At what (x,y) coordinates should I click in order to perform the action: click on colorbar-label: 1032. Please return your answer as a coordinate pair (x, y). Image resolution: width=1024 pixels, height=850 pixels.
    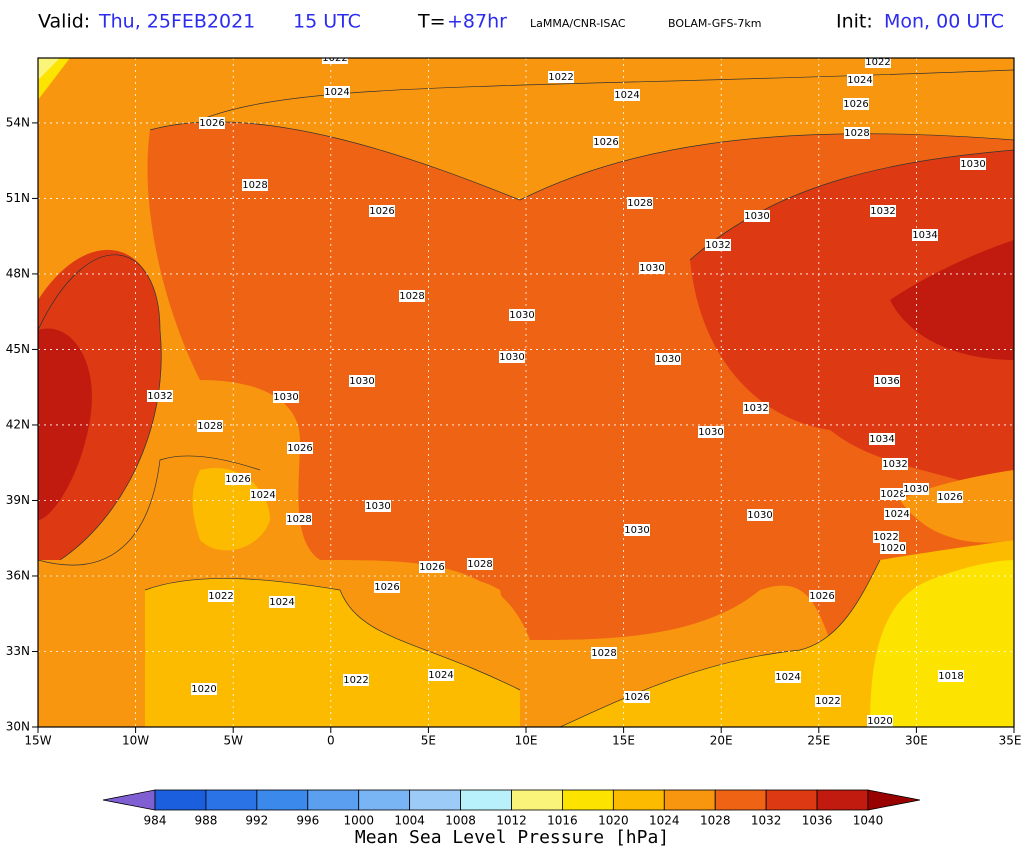
    Looking at the image, I should click on (766, 821).